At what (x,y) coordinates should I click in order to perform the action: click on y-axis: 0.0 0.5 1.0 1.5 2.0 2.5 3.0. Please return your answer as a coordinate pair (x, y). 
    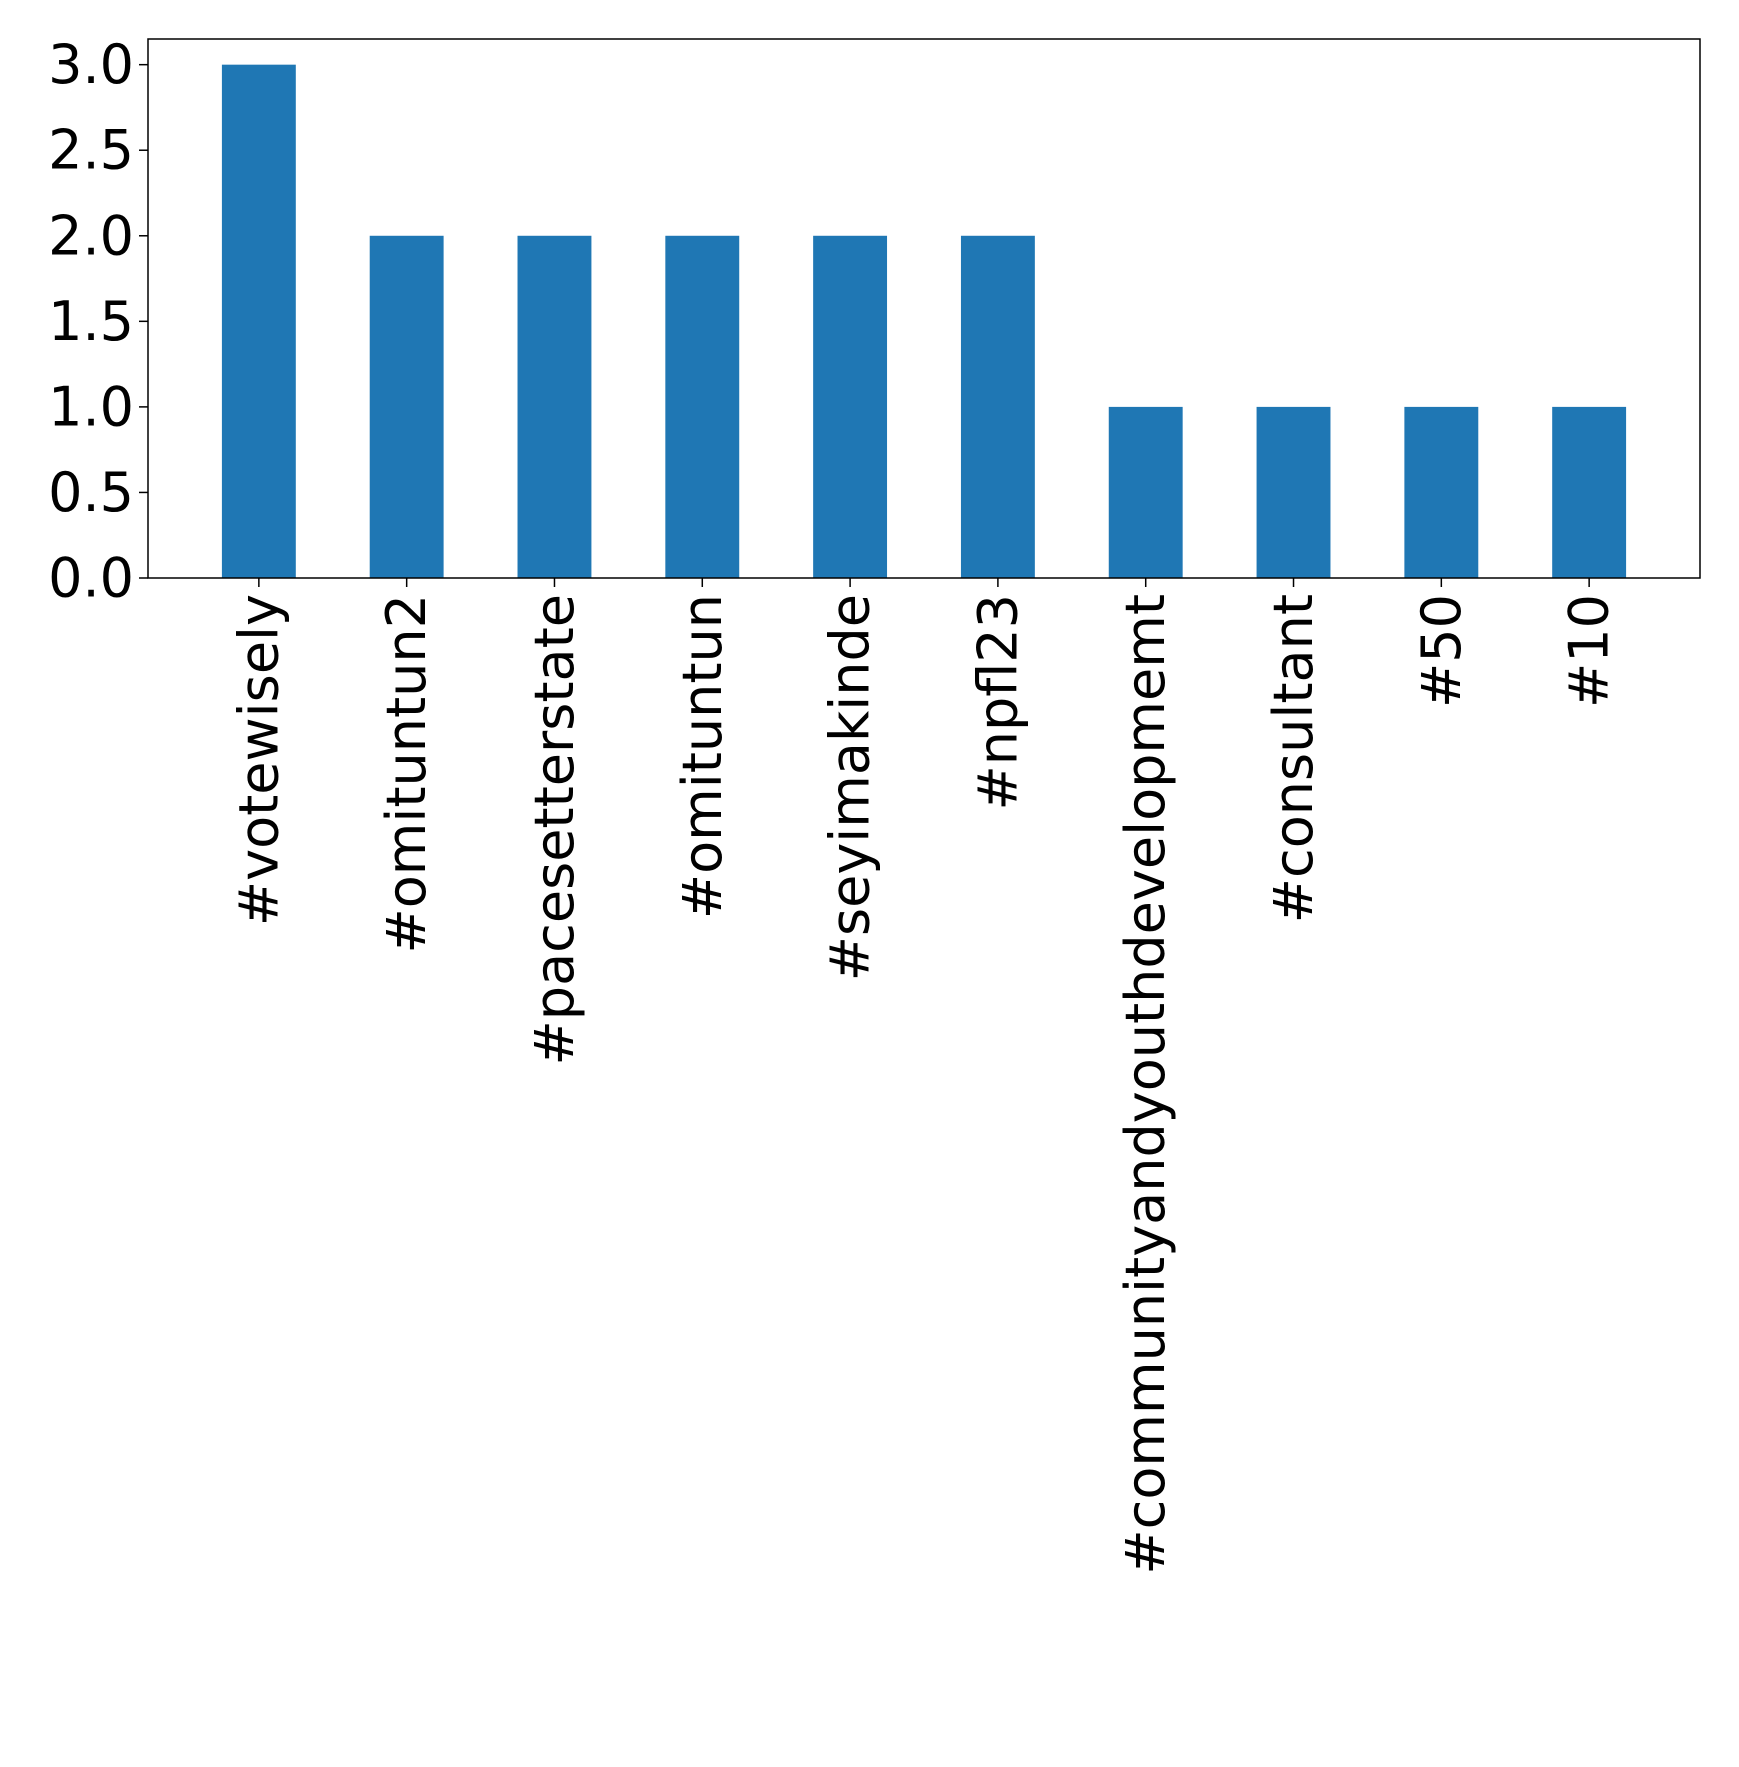
    Looking at the image, I should click on (98, 321).